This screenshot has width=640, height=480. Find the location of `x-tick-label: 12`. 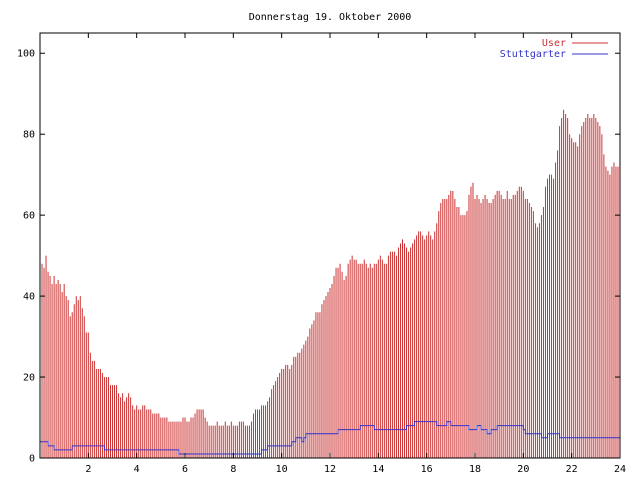

x-tick-label: 12 is located at coordinates (330, 469).